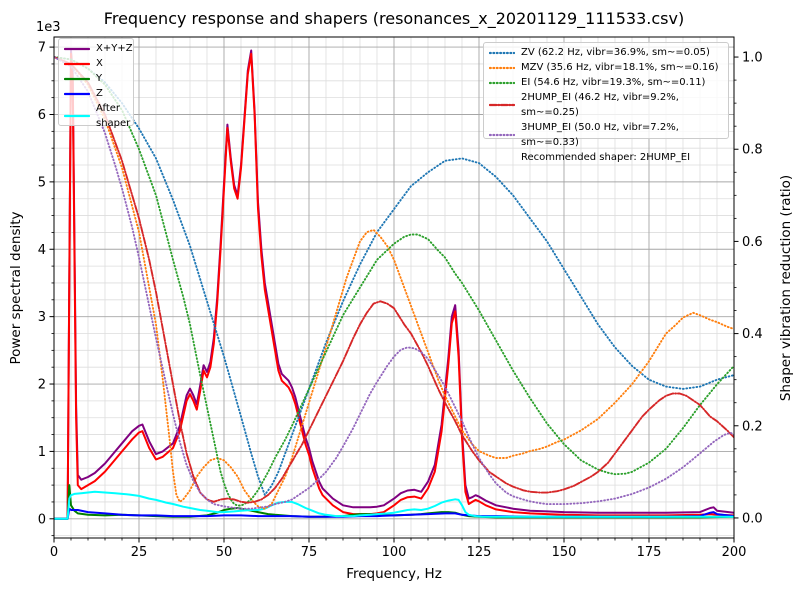 Image resolution: width=800 pixels, height=600 pixels. Describe the element at coordinates (600, 135) in the screenshot. I see `legend-label-3hump-ei: 3HUMP_EI (50.0 Hz, vibr=7.2%, sm~=0.33)` at that location.